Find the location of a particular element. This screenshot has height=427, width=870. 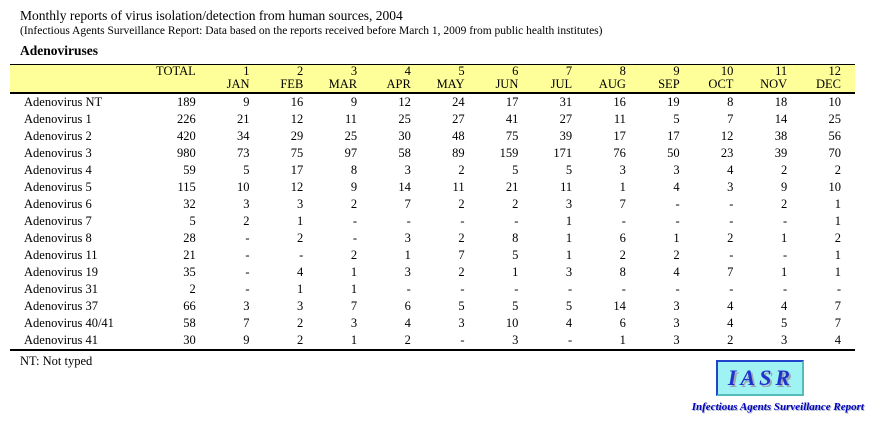

column-header: 5 is located at coordinates (461, 71).